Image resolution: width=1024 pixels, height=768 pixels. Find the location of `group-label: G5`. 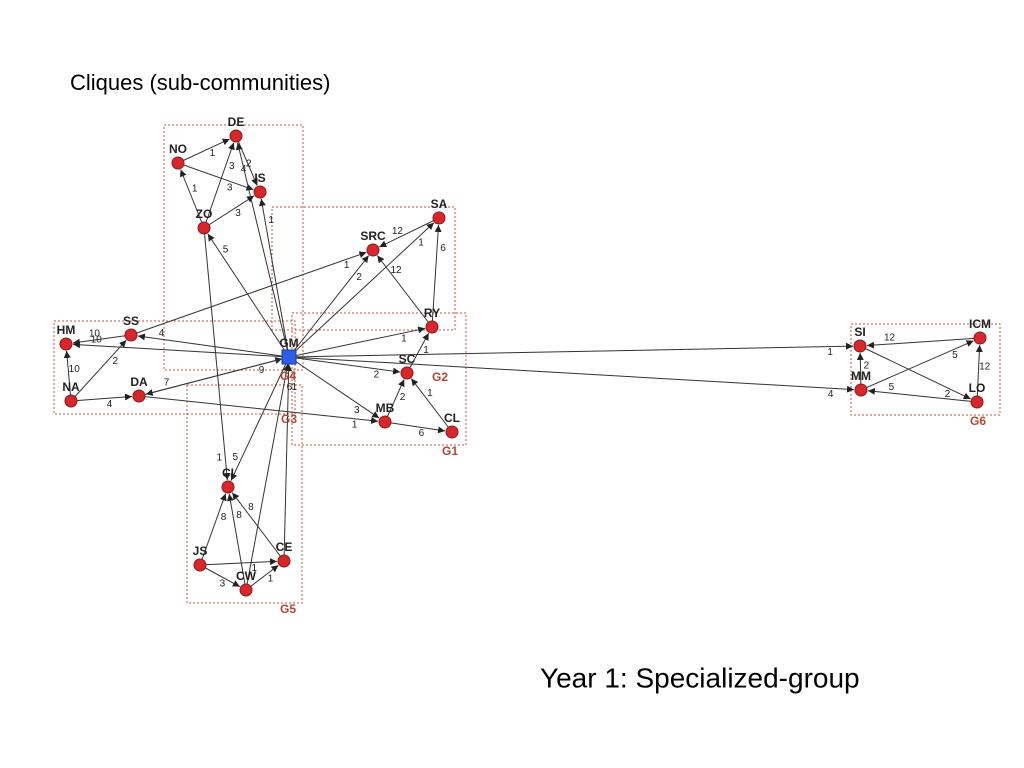

group-label: G5 is located at coordinates (288, 609).